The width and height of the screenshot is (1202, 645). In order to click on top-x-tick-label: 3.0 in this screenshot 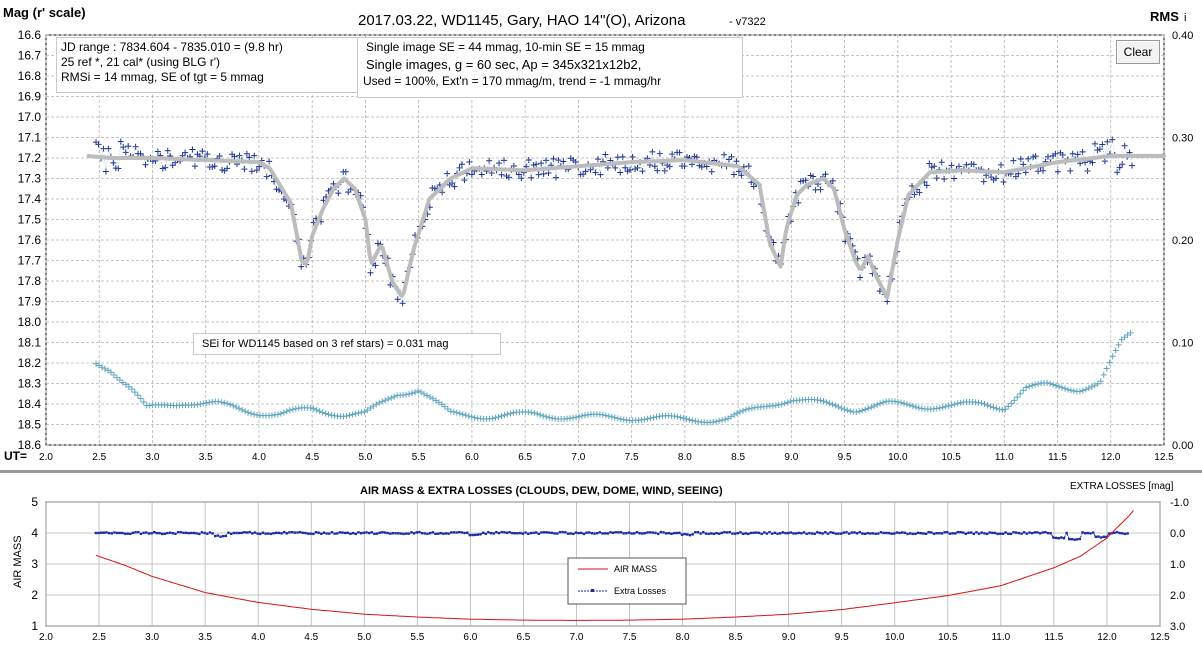, I will do `click(153, 457)`.